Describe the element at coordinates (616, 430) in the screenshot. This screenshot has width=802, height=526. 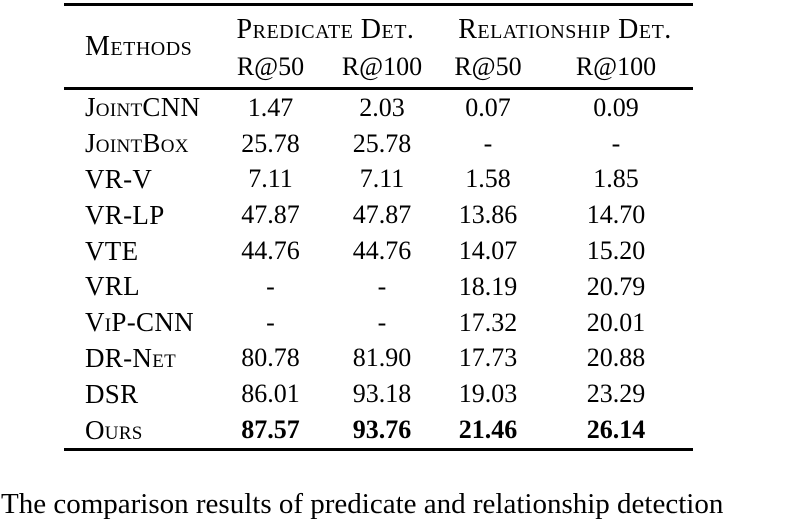
I see `value-cell: 26.14` at that location.